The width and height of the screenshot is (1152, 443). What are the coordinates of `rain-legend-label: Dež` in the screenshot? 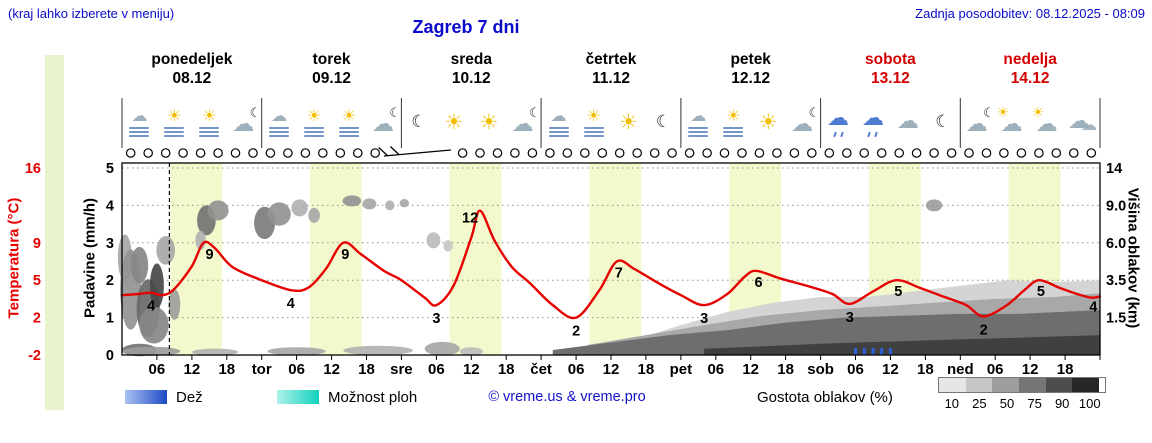 It's located at (189, 397).